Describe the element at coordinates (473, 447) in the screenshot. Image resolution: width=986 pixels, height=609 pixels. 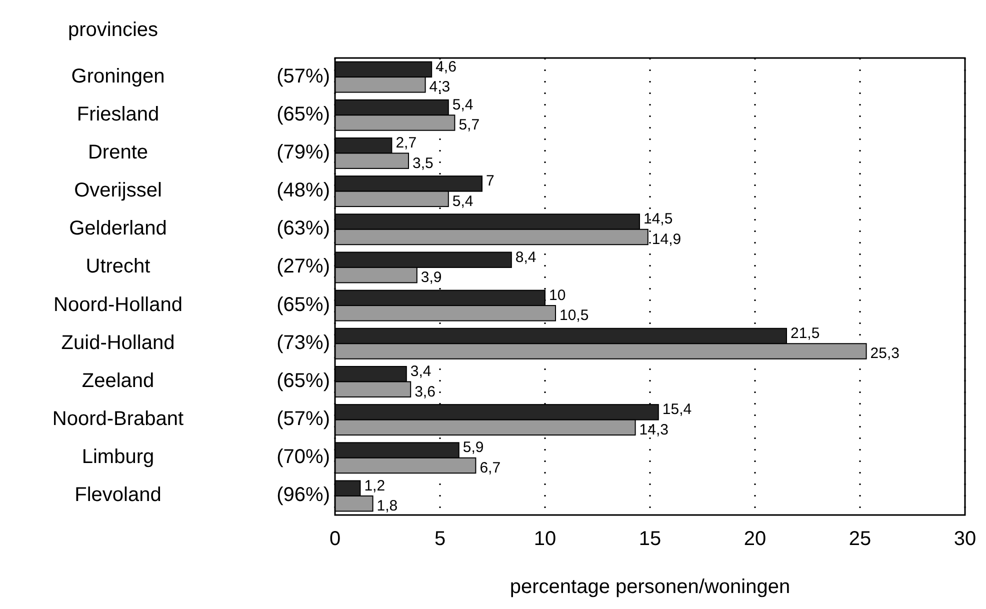
I see `data-label: 5,9` at that location.